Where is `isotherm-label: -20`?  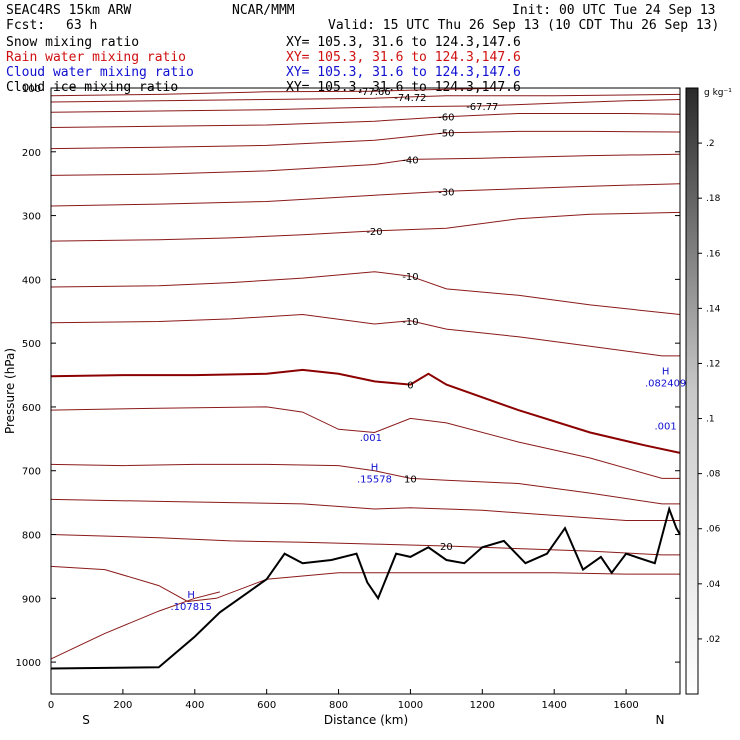
isotherm-label: -20 is located at coordinates (374, 232).